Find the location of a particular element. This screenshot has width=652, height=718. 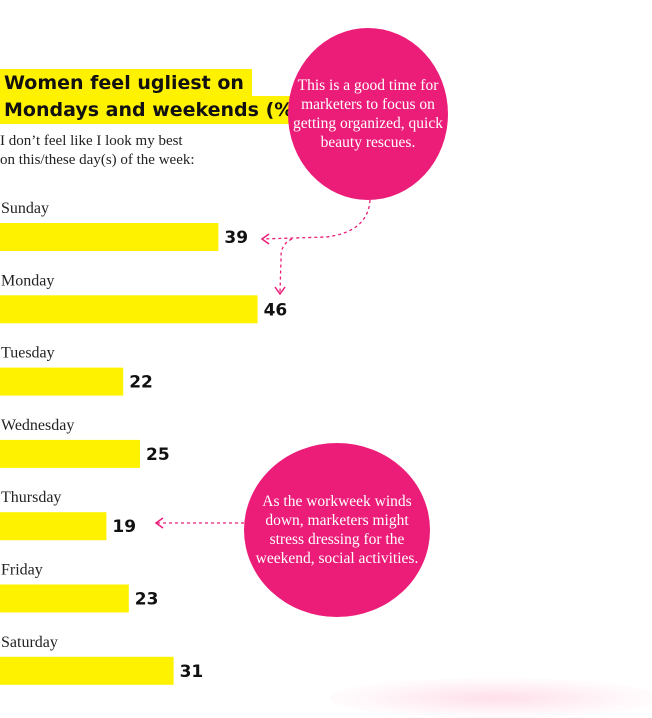

category-label-monday: Monday is located at coordinates (27, 280).